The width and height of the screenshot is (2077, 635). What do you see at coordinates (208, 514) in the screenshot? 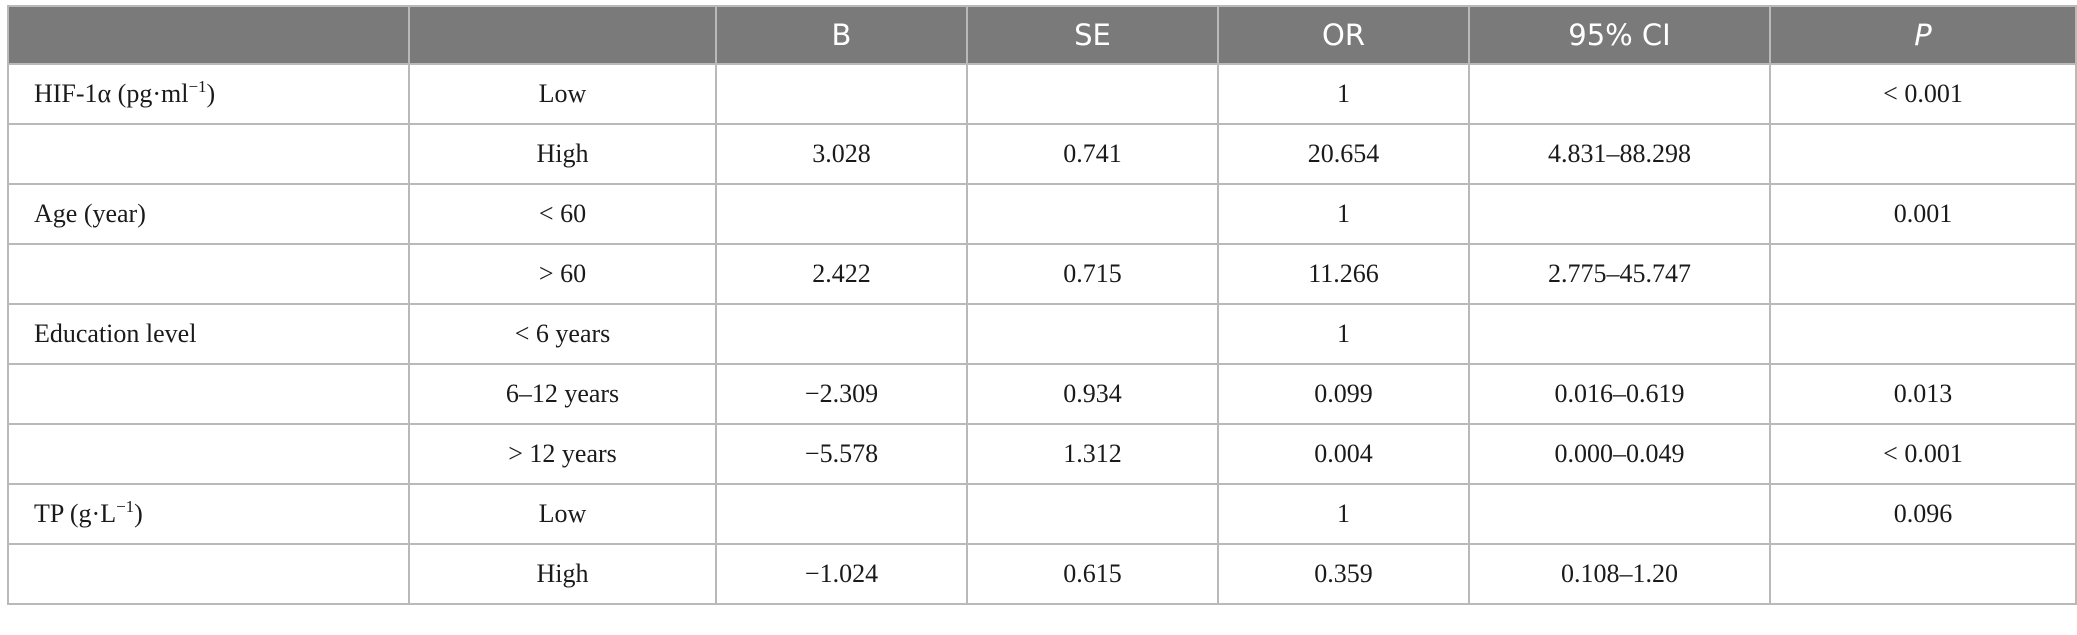
I see `variable-cell: TP (g·L−1)` at bounding box center [208, 514].